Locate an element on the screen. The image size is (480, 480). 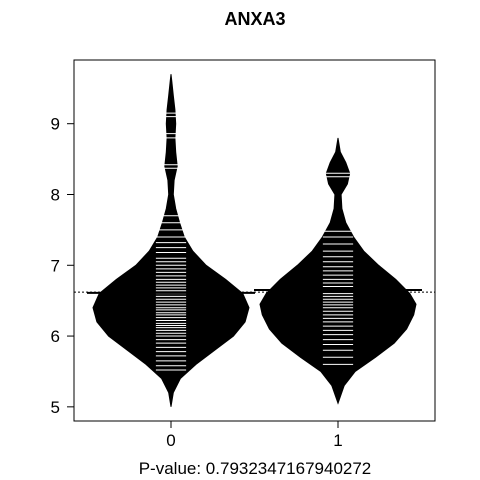
x-tick-label: 1 is located at coordinates (337, 440).